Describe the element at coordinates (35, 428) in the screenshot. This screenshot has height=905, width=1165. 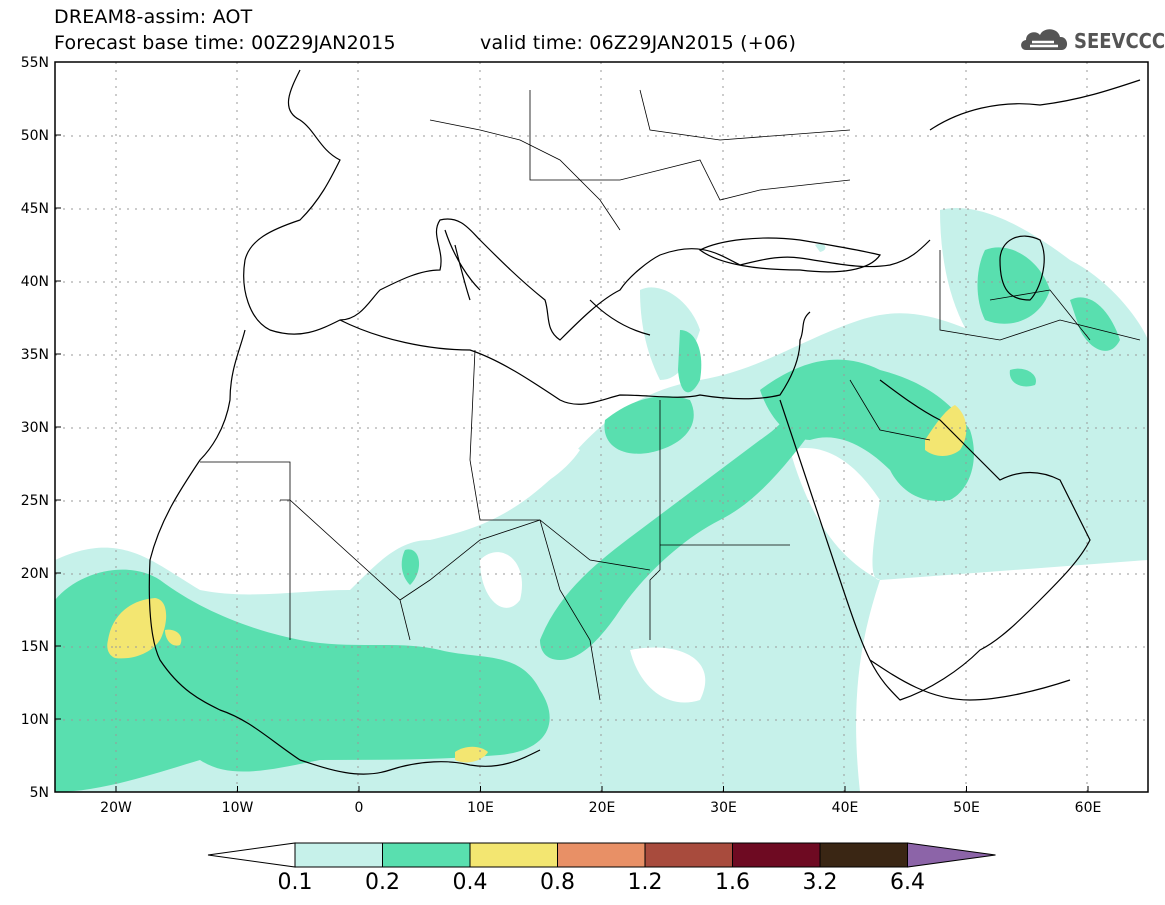
I see `lat-tick-label: 30N` at that location.